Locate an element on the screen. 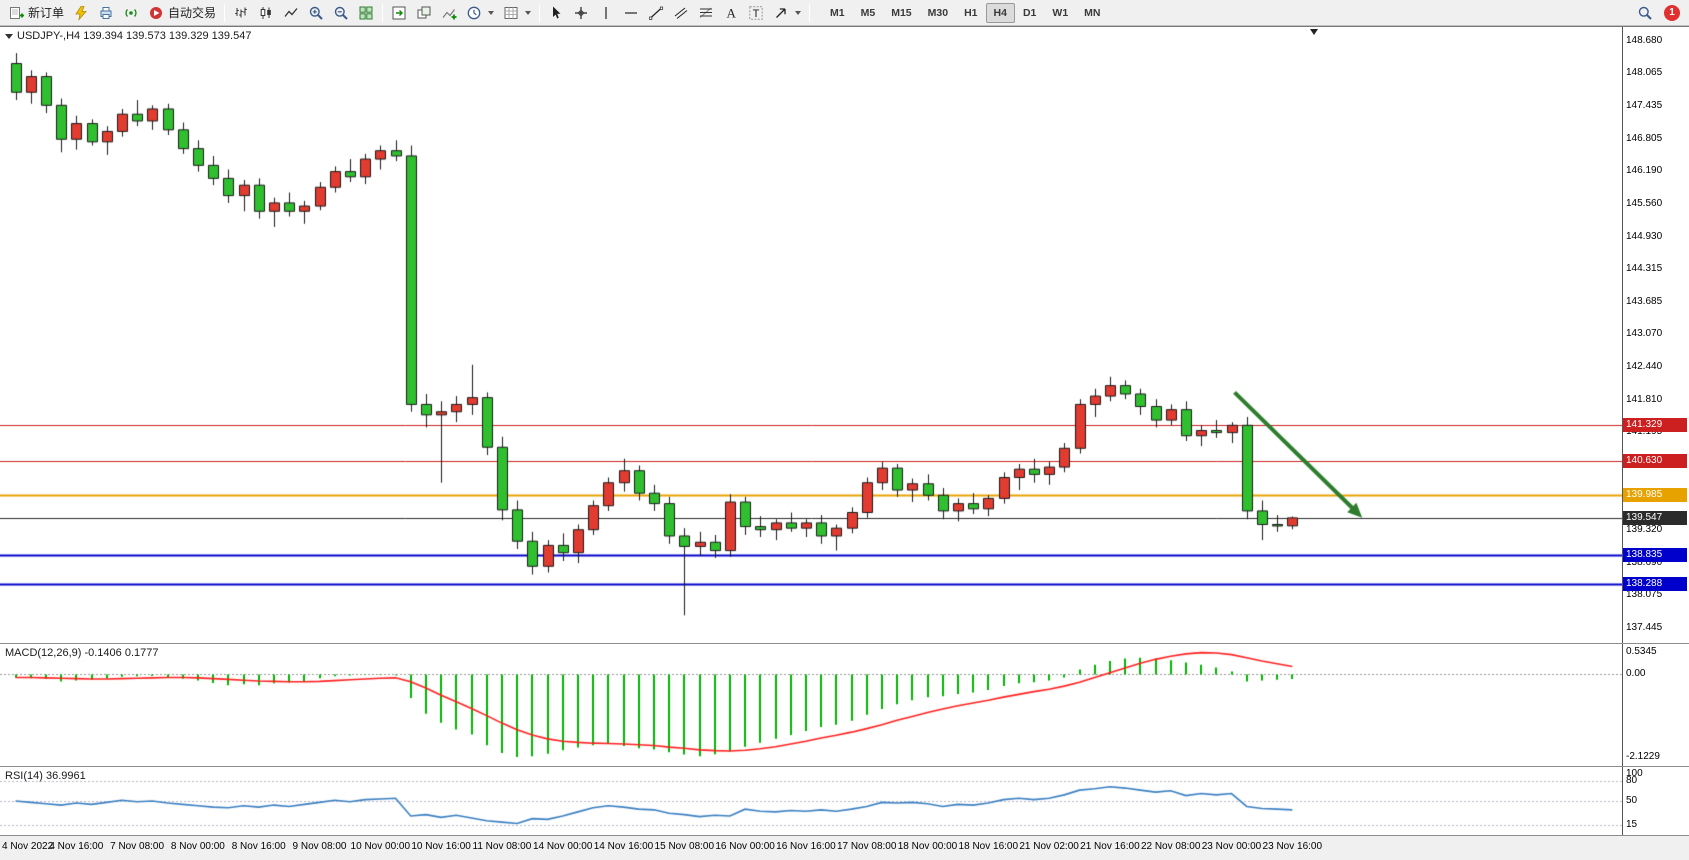  search-button is located at coordinates (1645, 13).